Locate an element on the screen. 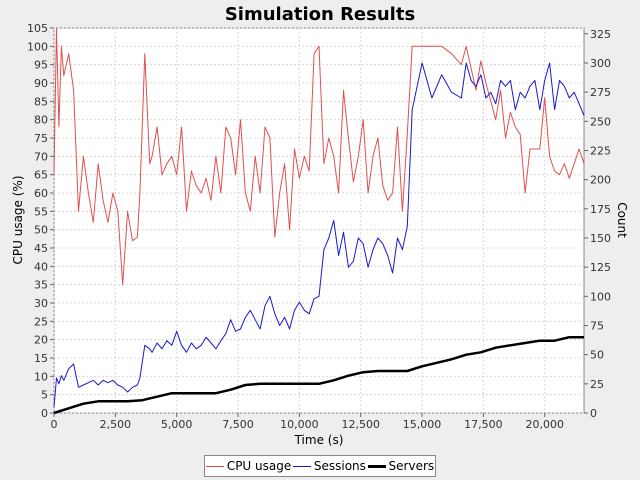 The image size is (640, 480). legend: CPU usage Sessions Servers is located at coordinates (320, 466).